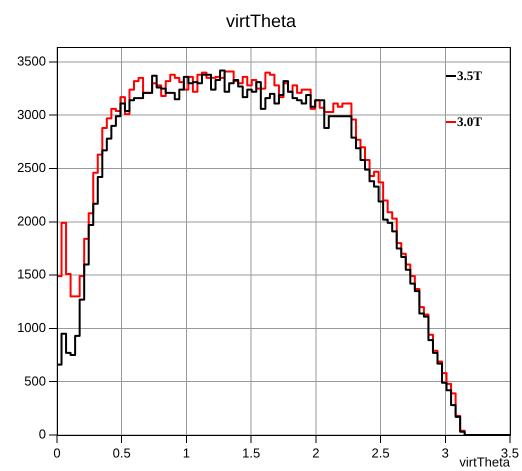  Describe the element at coordinates (186, 452) in the screenshot. I see `x-tick-label: 1` at that location.